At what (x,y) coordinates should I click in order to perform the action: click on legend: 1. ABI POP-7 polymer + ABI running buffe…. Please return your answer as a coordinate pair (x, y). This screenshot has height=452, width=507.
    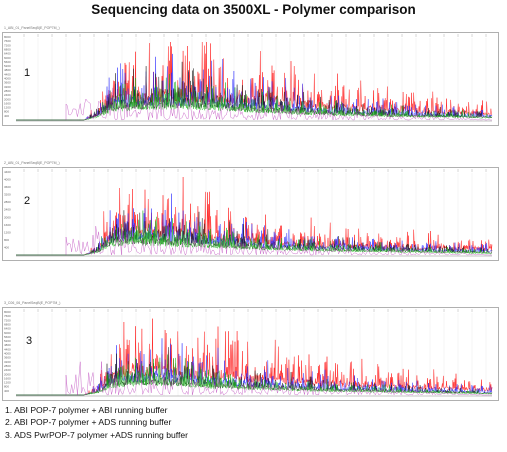
    Looking at the image, I should click on (250, 422).